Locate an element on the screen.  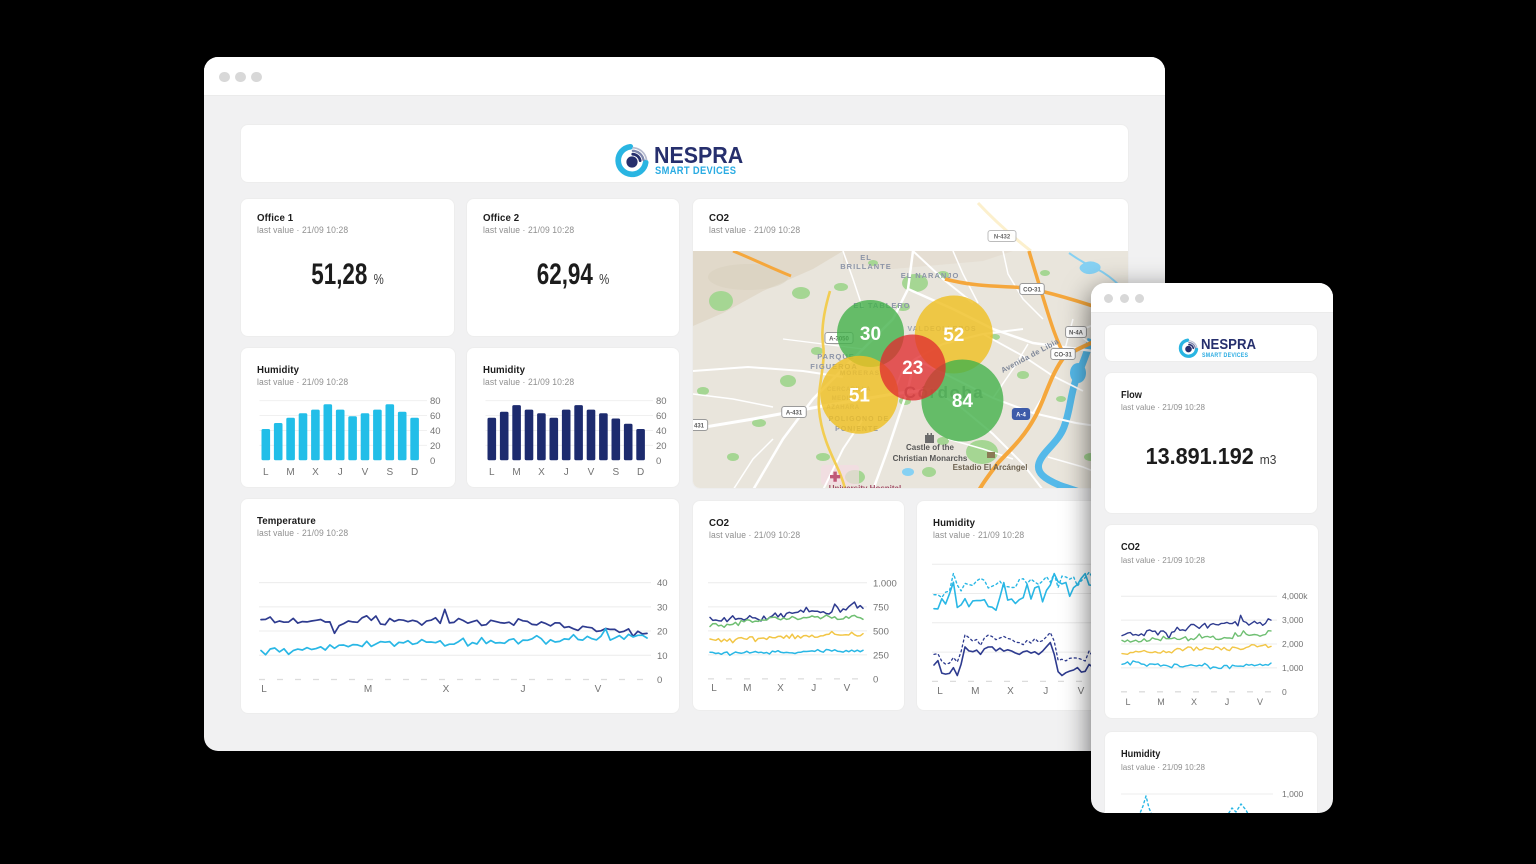
svg-text: 1.000 is located at coordinates (885, 583).